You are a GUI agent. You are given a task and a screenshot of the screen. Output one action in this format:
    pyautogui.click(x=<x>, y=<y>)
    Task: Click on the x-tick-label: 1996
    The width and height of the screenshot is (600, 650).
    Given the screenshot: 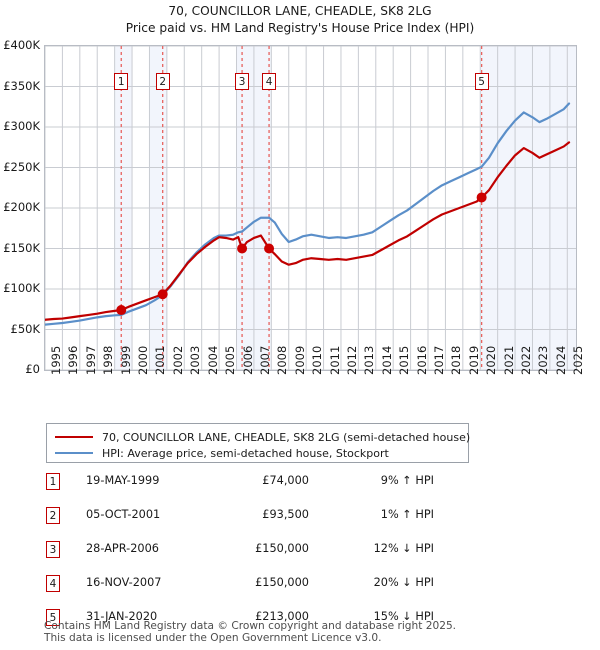 What is the action you would take?
    pyautogui.click(x=73, y=360)
    